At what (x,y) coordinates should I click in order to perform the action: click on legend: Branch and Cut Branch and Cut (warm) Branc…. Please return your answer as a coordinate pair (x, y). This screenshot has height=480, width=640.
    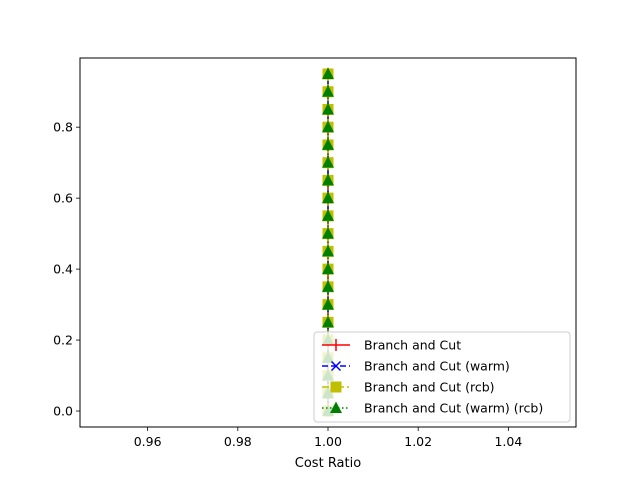
    Looking at the image, I should click on (442, 377).